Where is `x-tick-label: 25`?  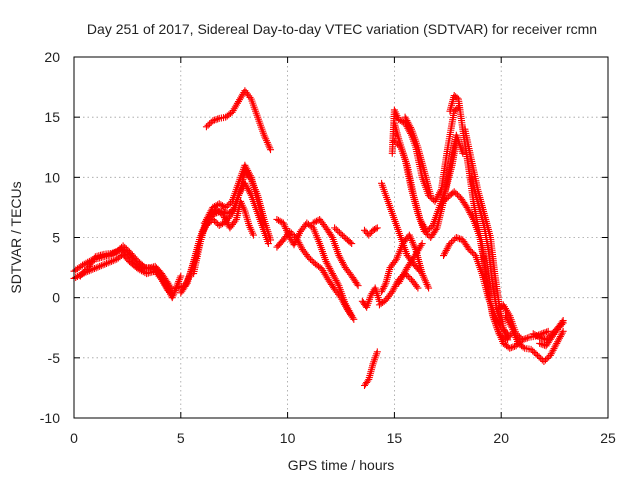 x-tick-label: 25 is located at coordinates (608, 438).